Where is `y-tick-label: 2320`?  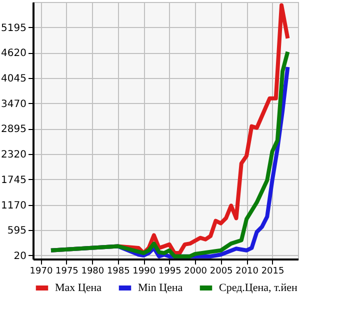 y-tick-label: 2320 is located at coordinates (13, 155).